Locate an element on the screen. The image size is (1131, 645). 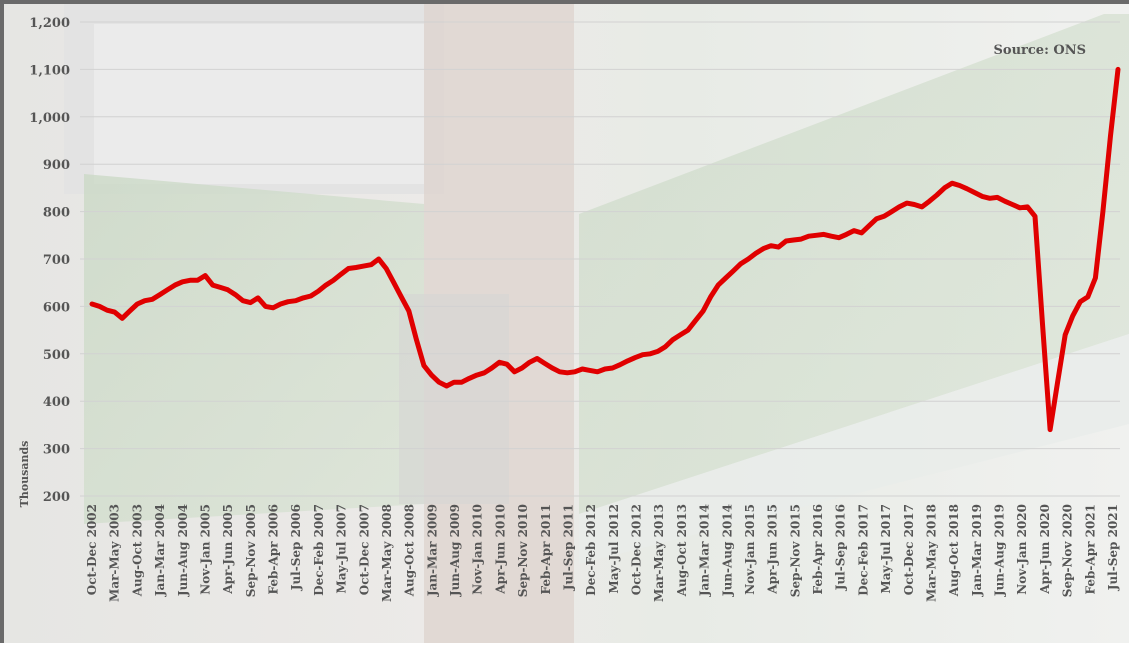
x-tick-label: Apr-Jun 2005 is located at coordinates (228, 549).